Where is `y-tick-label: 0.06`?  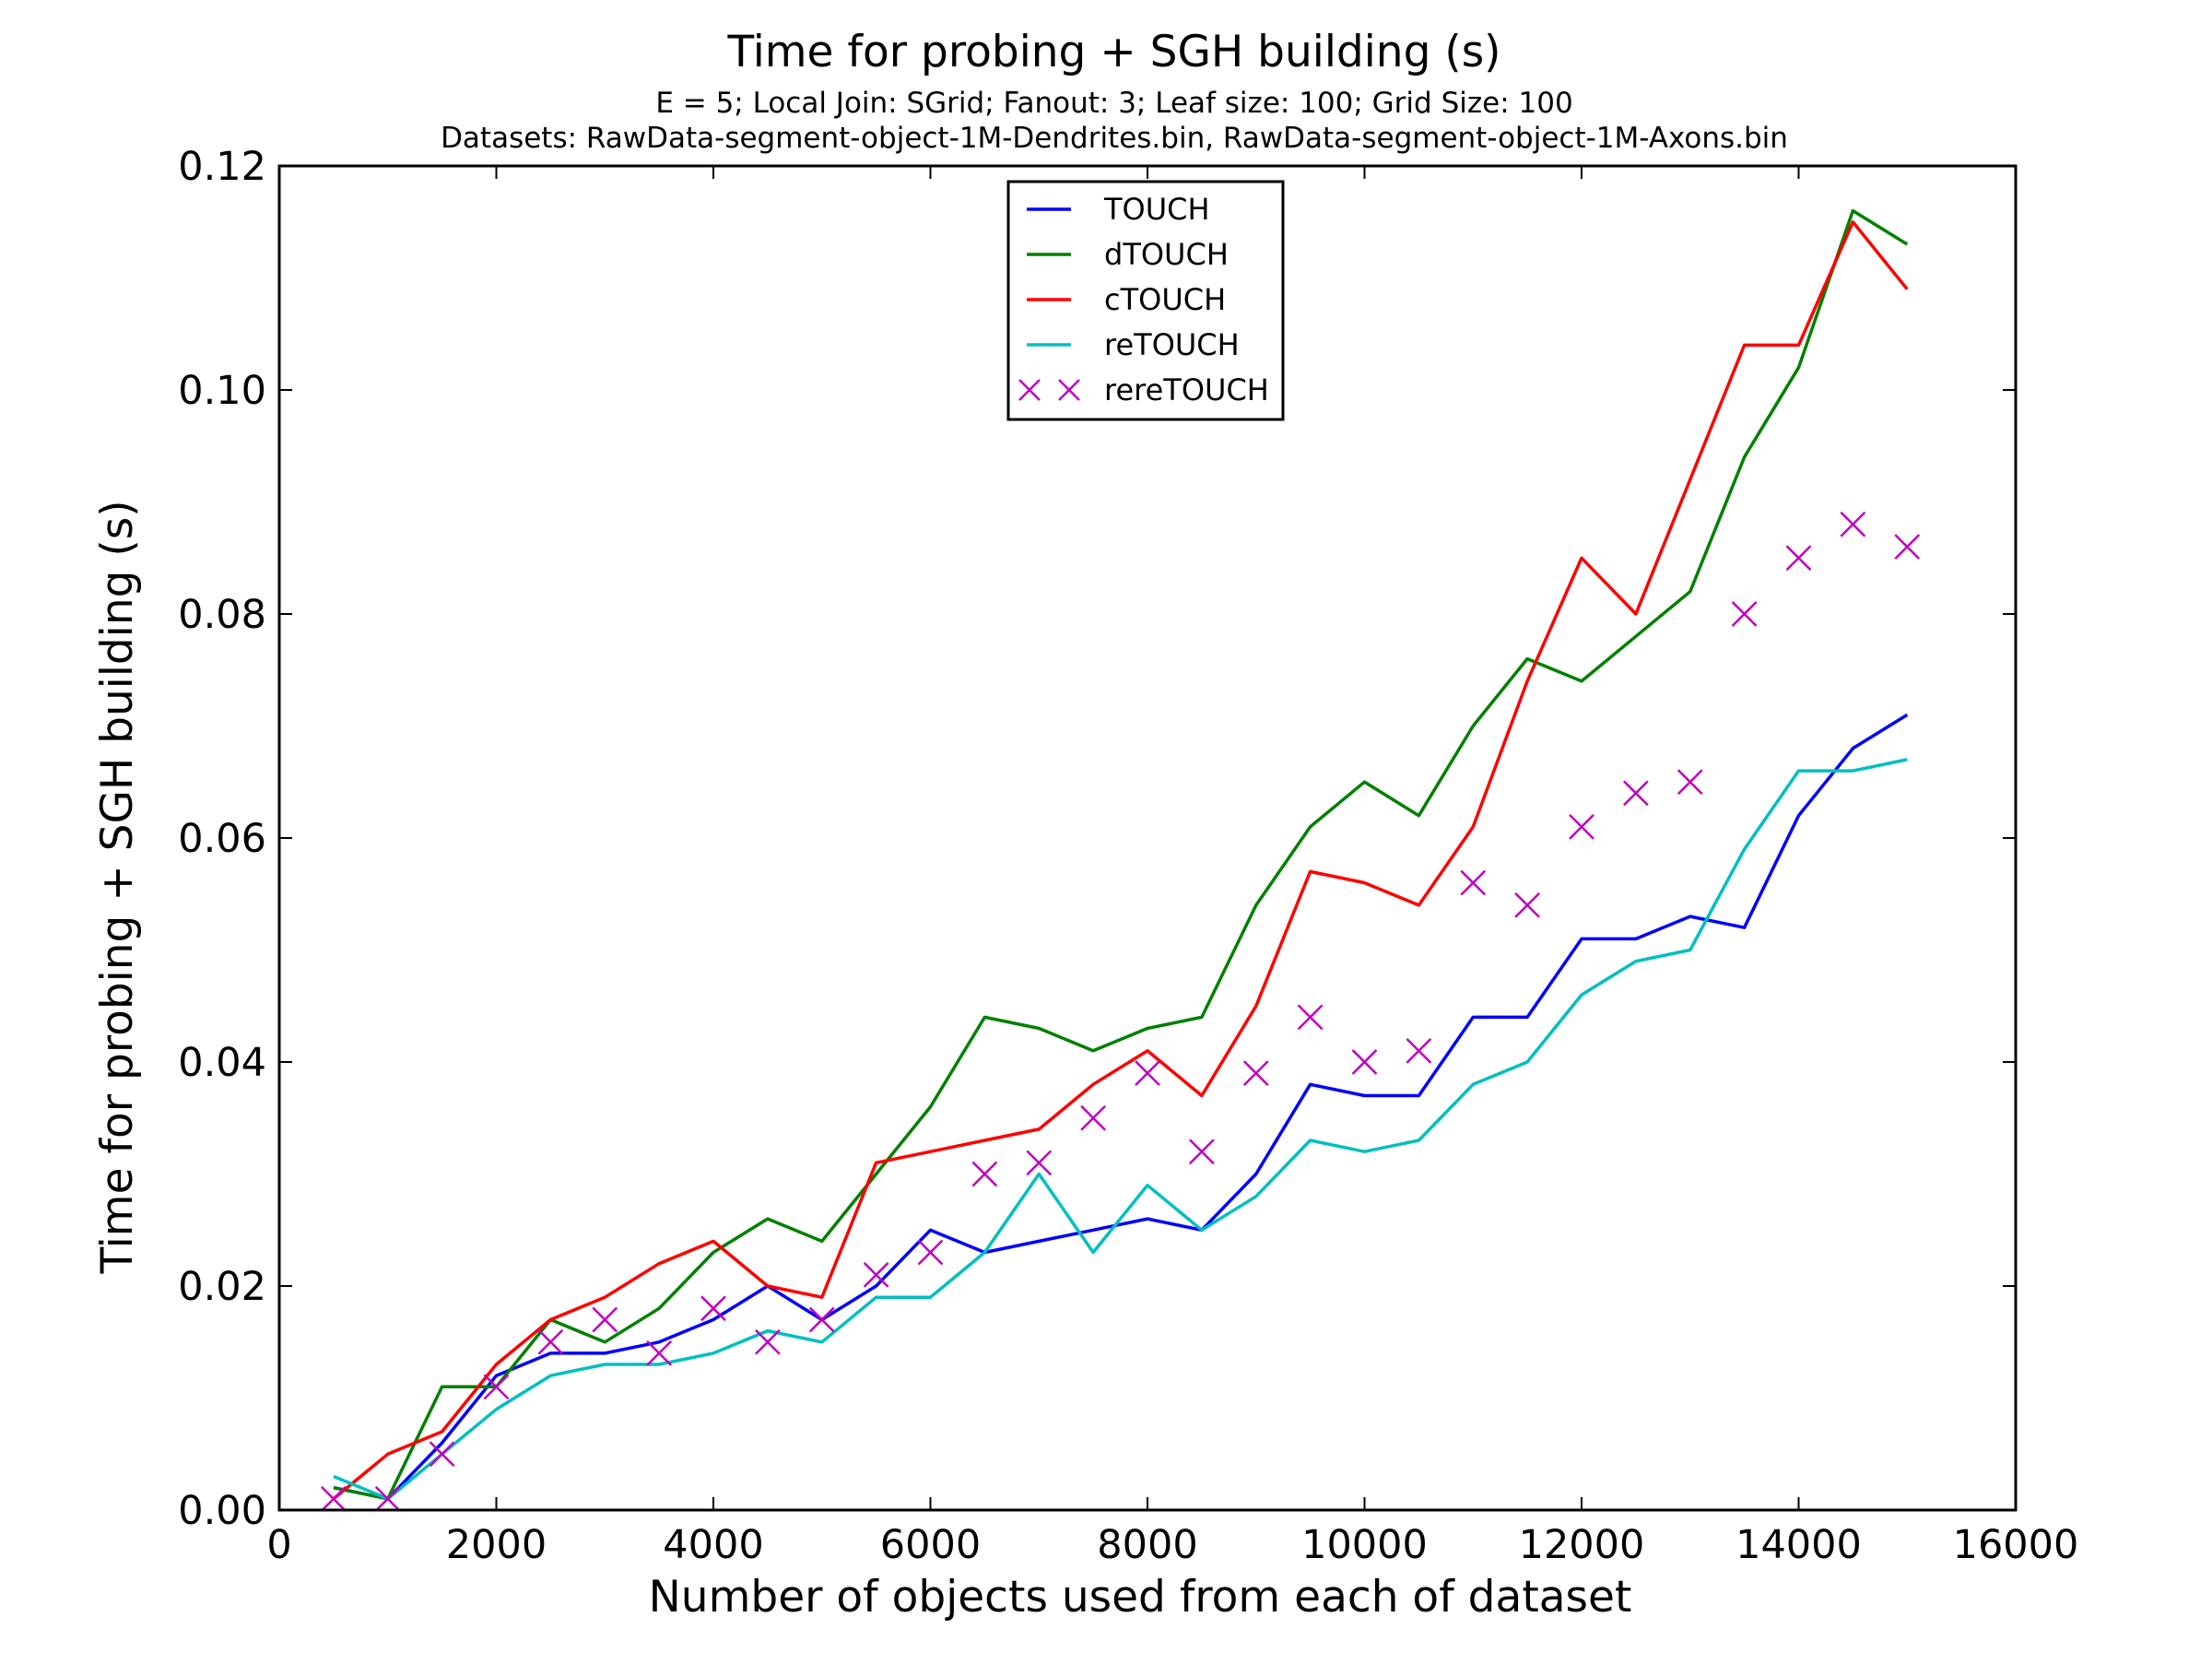
y-tick-label: 0.06 is located at coordinates (222, 839).